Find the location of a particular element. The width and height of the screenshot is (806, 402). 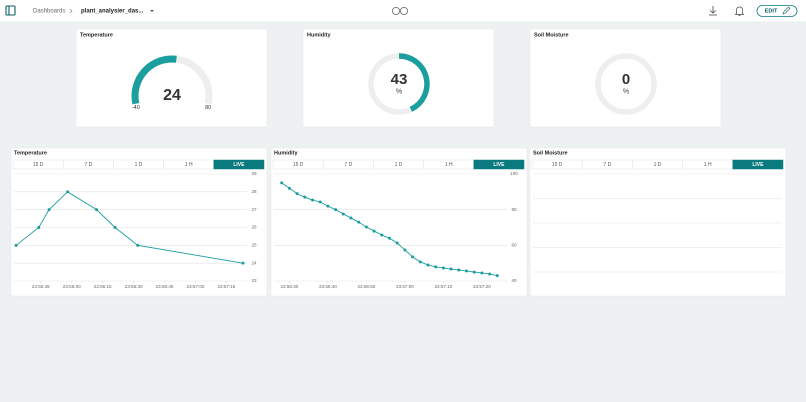

top-bar is located at coordinates (403, 11).